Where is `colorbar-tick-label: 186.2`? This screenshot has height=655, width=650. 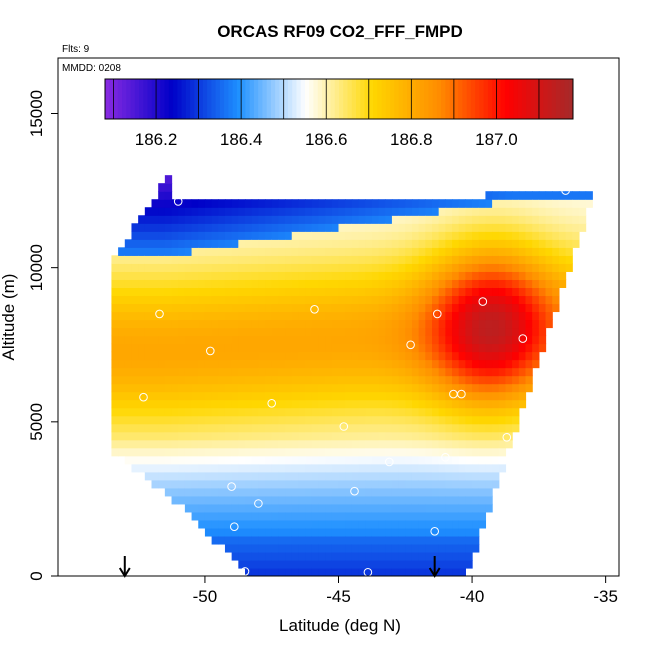
colorbar-tick-label: 186.2 is located at coordinates (156, 139).